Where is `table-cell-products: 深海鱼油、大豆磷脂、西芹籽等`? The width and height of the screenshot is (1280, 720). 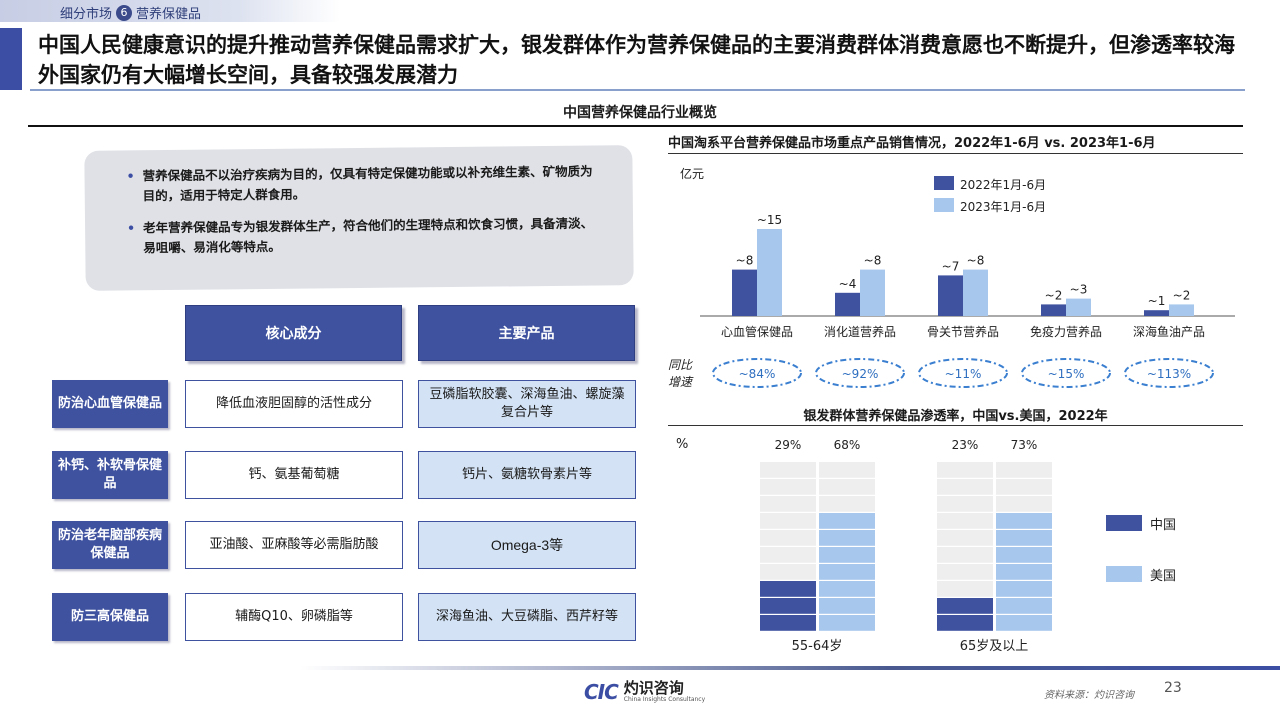 table-cell-products: 深海鱼油、大豆磷脂、西芹籽等 is located at coordinates (527, 617).